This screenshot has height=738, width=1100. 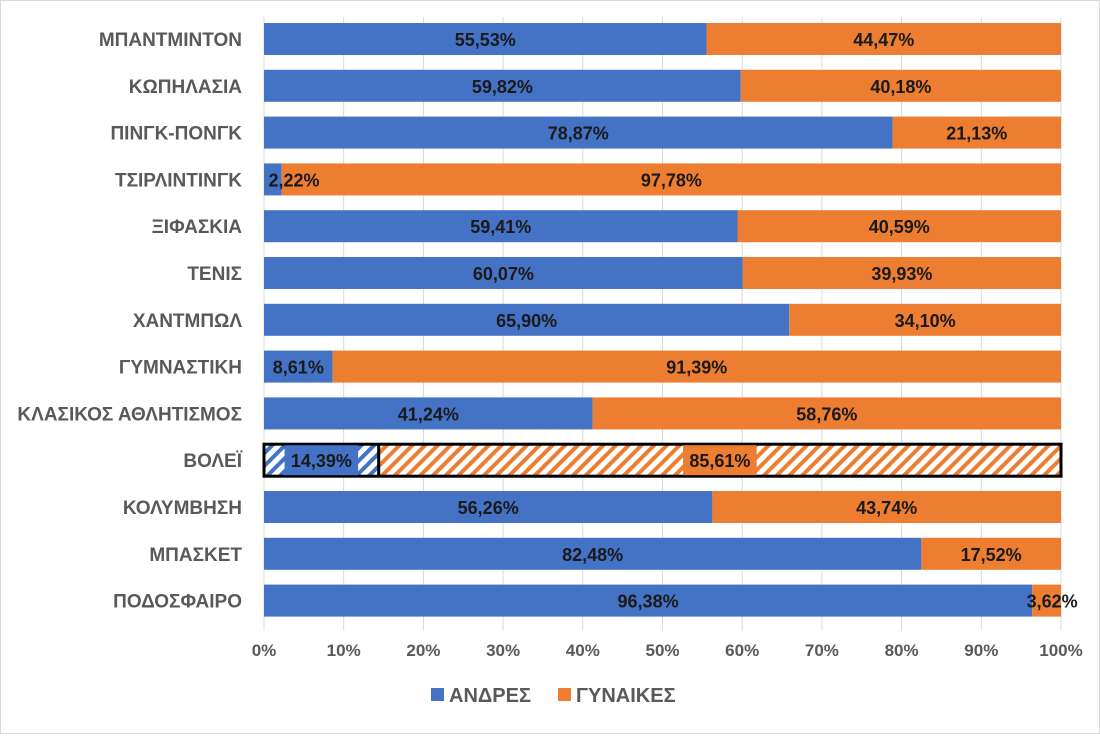 What do you see at coordinates (742, 650) in the screenshot?
I see `x-tick-label: 60%` at bounding box center [742, 650].